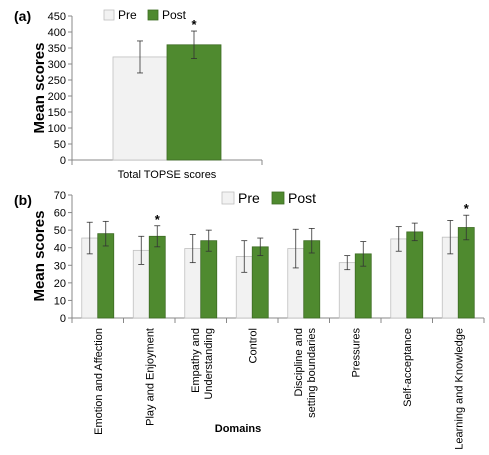  I want to click on panel-b-category-label: Self-acceptance, so click(408, 367).